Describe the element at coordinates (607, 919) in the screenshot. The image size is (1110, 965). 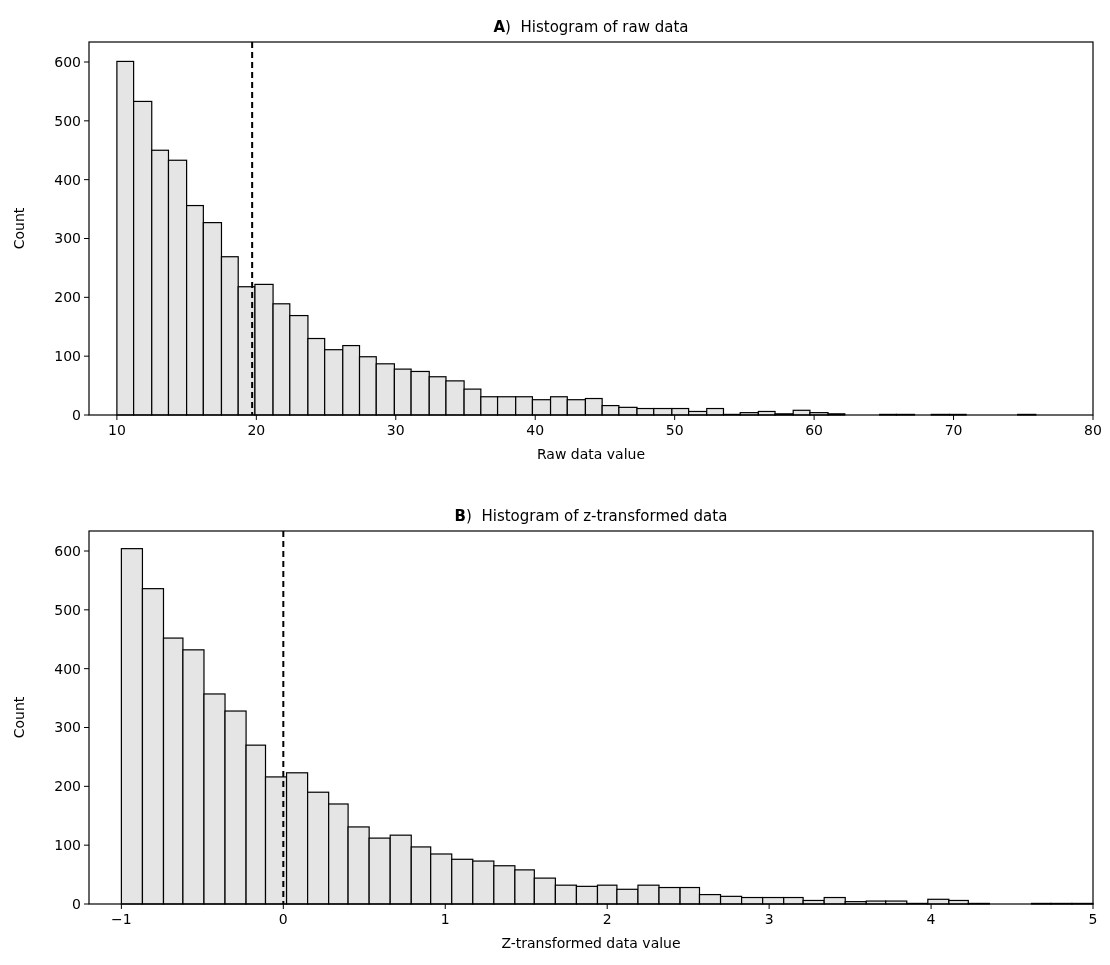
I see `x-tick-label: 2` at that location.